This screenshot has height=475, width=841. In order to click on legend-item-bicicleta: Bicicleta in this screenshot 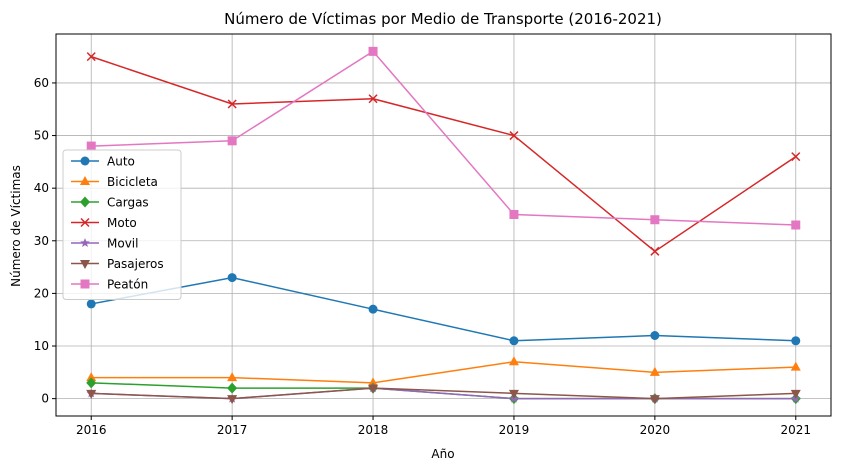, I will do `click(114, 182)`.